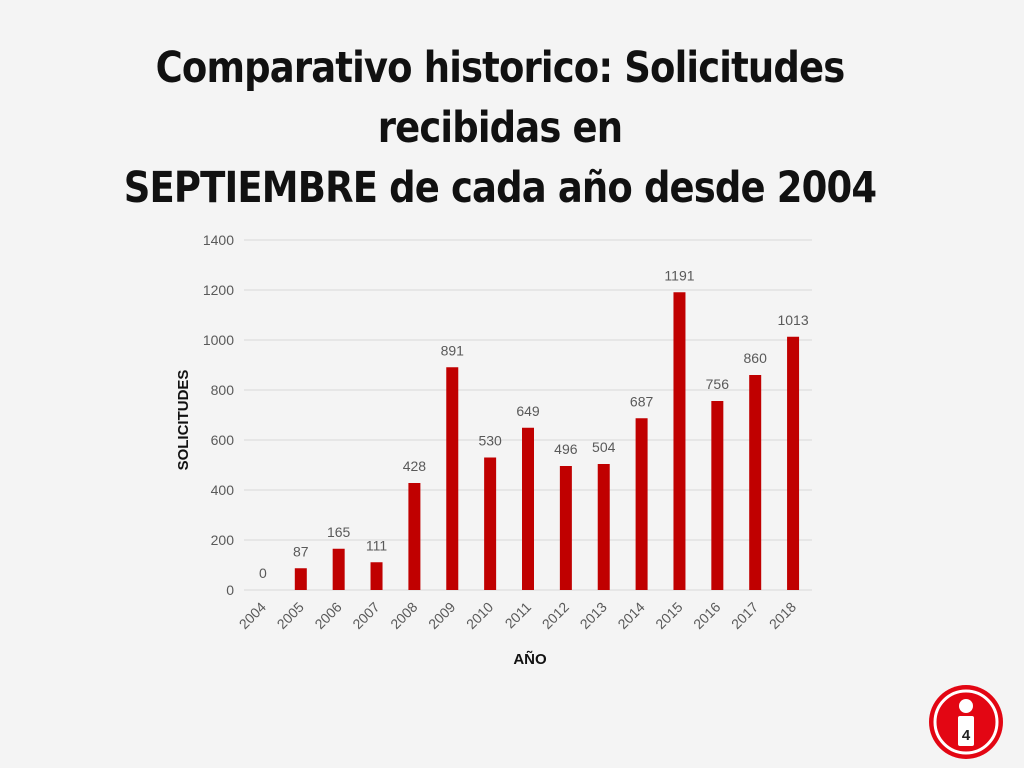 The width and height of the screenshot is (1024, 768). What do you see at coordinates (706, 615) in the screenshot?
I see `x-tick-label-2016: 2016` at bounding box center [706, 615].